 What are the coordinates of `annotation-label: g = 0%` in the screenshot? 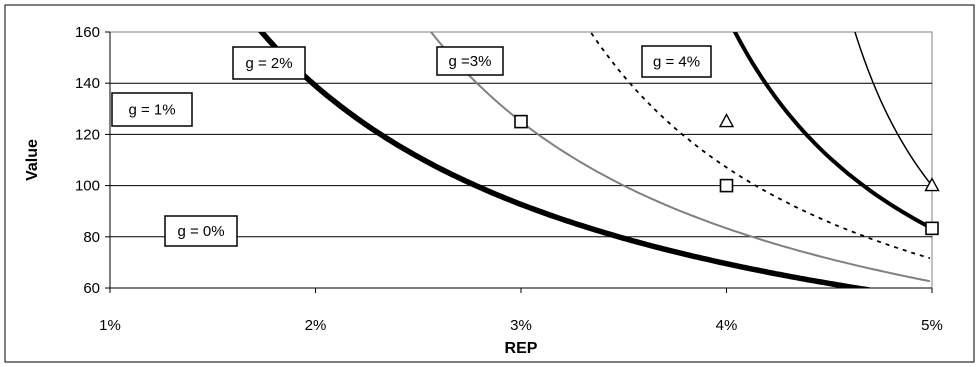 It's located at (200, 231).